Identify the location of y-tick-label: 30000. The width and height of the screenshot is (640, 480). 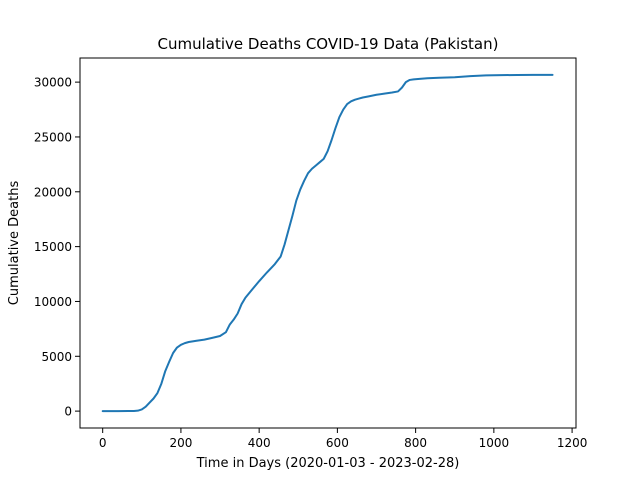
(53, 83).